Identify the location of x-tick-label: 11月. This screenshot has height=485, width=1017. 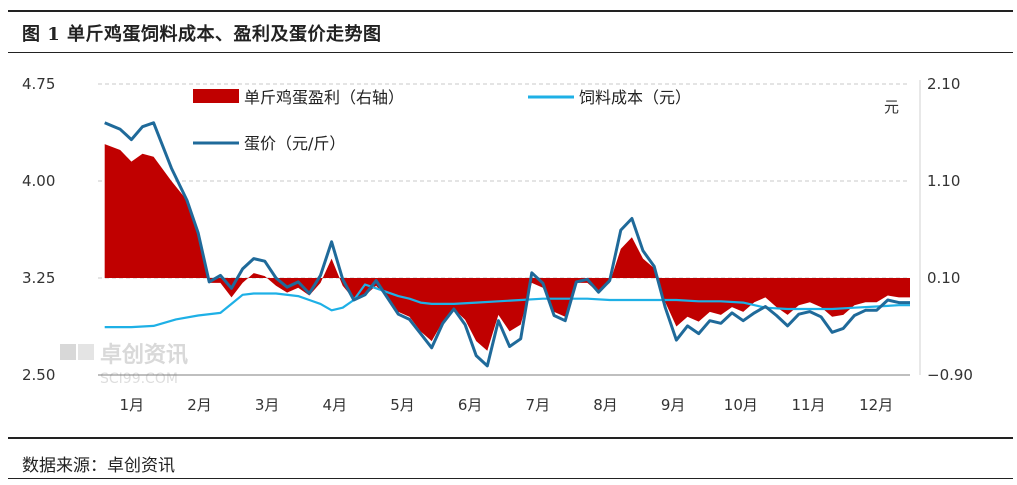
(808, 405).